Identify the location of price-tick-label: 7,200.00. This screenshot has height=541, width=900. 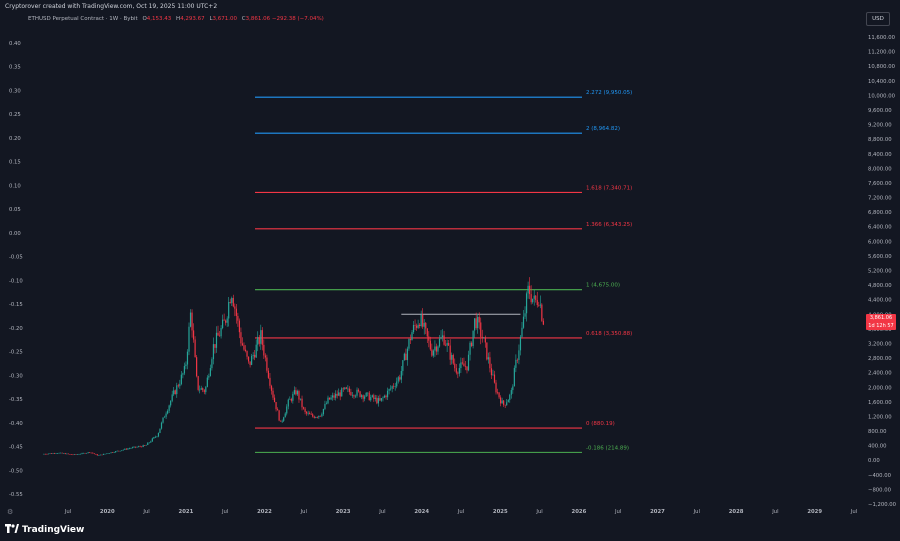
(880, 199).